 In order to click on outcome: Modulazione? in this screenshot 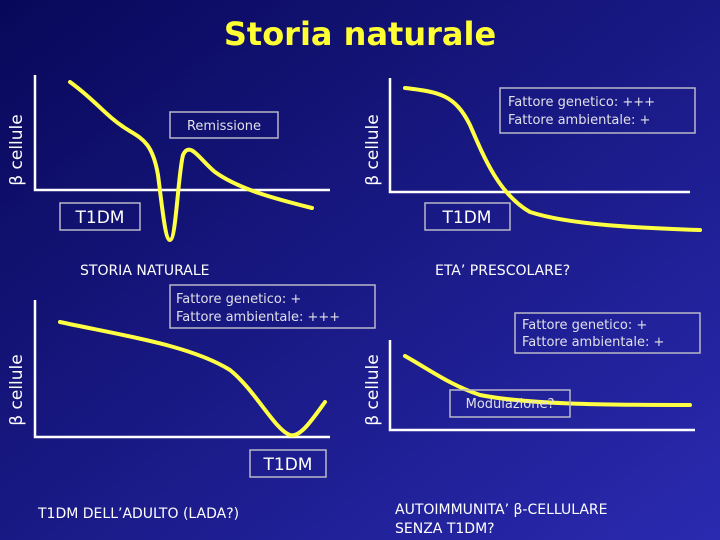, I will do `click(510, 404)`.